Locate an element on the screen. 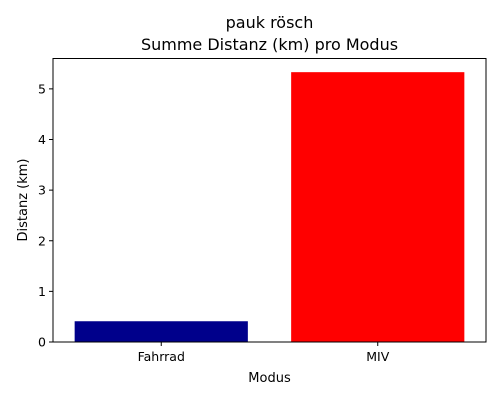  y-tick-label-3: 3 is located at coordinates (42, 190).